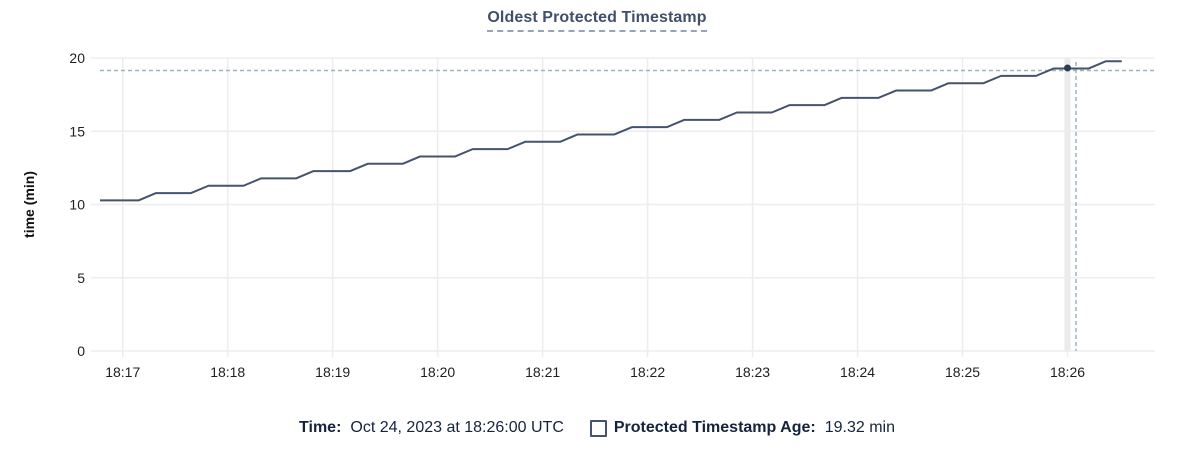 Image resolution: width=1194 pixels, height=466 pixels. What do you see at coordinates (227, 372) in the screenshot?
I see `x-tick-label: 18:18` at bounding box center [227, 372].